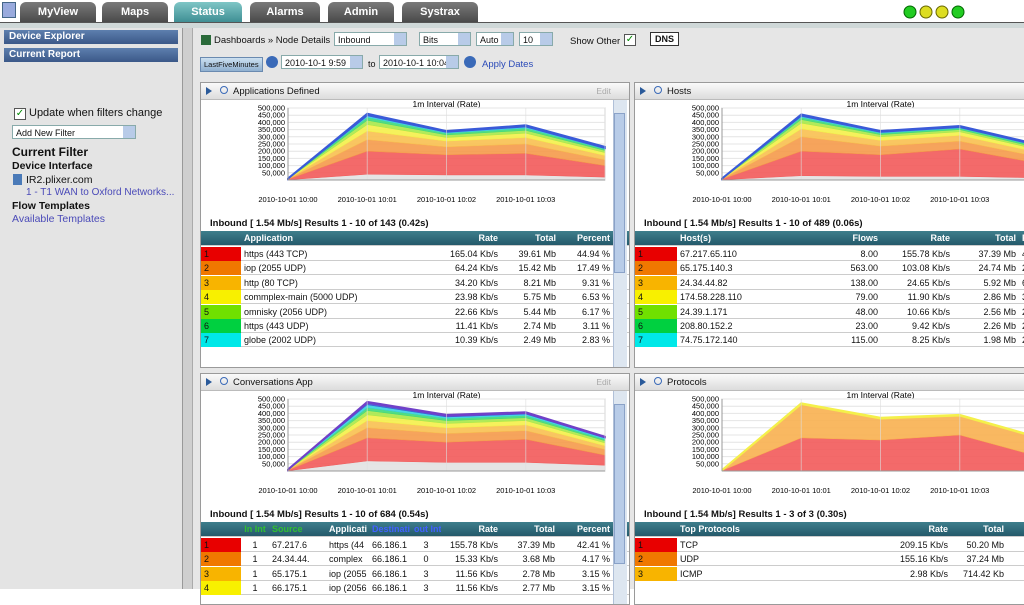 The image size is (1024, 605). What do you see at coordinates (829, 311) in the screenshot?
I see `table-row: 524.39.1.171 48.00 10.66 Kb/s 2.56 Mb2.9` at bounding box center [829, 311].